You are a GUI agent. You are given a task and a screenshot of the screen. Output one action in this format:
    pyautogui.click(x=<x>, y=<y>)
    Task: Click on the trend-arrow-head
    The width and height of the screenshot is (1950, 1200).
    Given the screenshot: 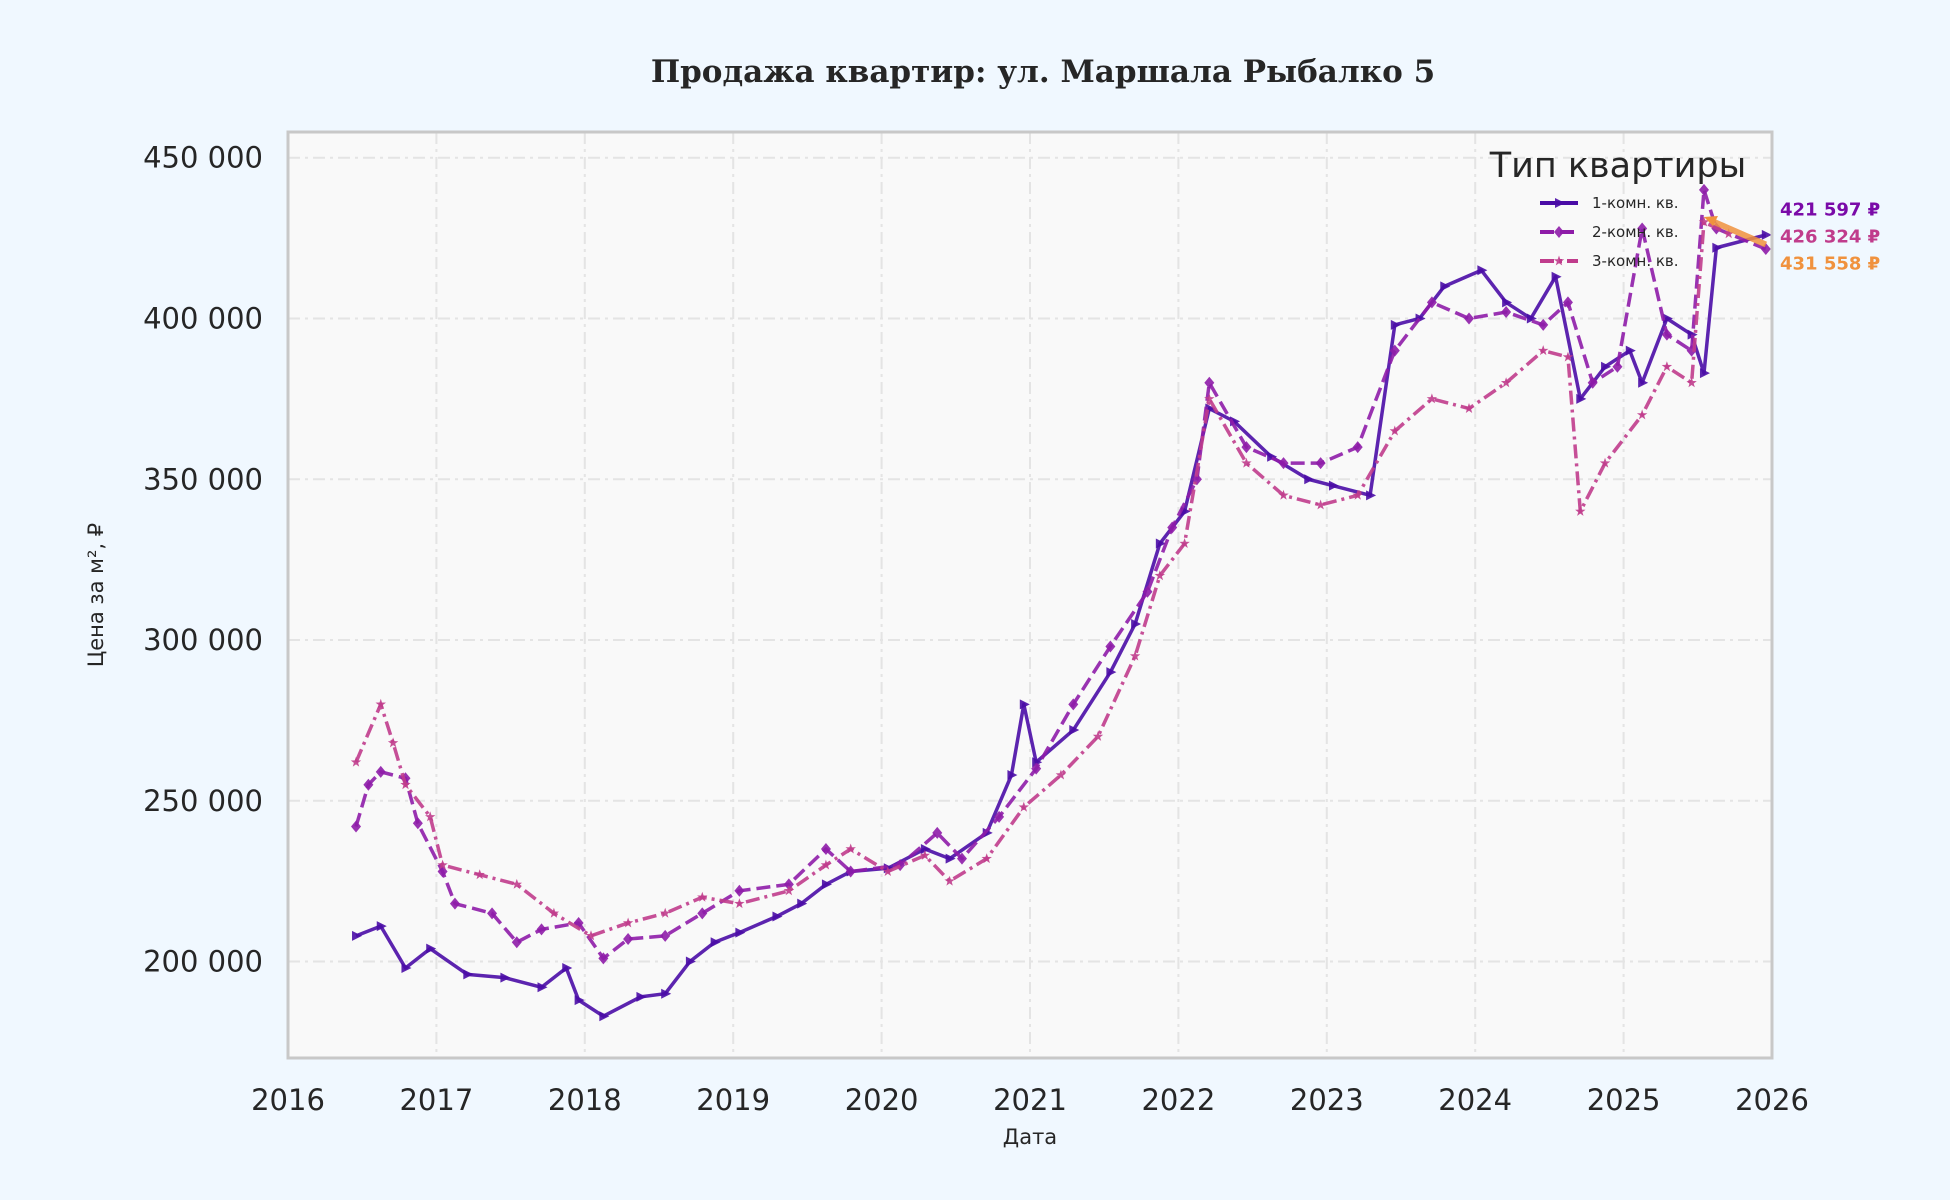 What is the action you would take?
    pyautogui.click(x=1710, y=221)
    